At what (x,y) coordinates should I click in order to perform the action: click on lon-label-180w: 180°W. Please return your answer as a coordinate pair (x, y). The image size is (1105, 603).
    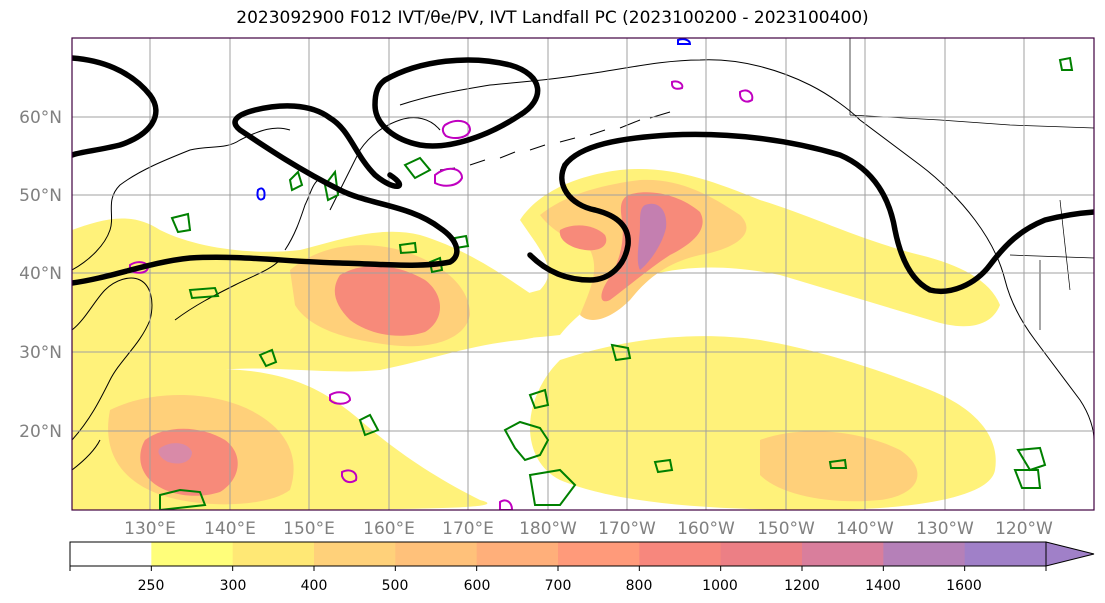
    Looking at the image, I should click on (548, 529).